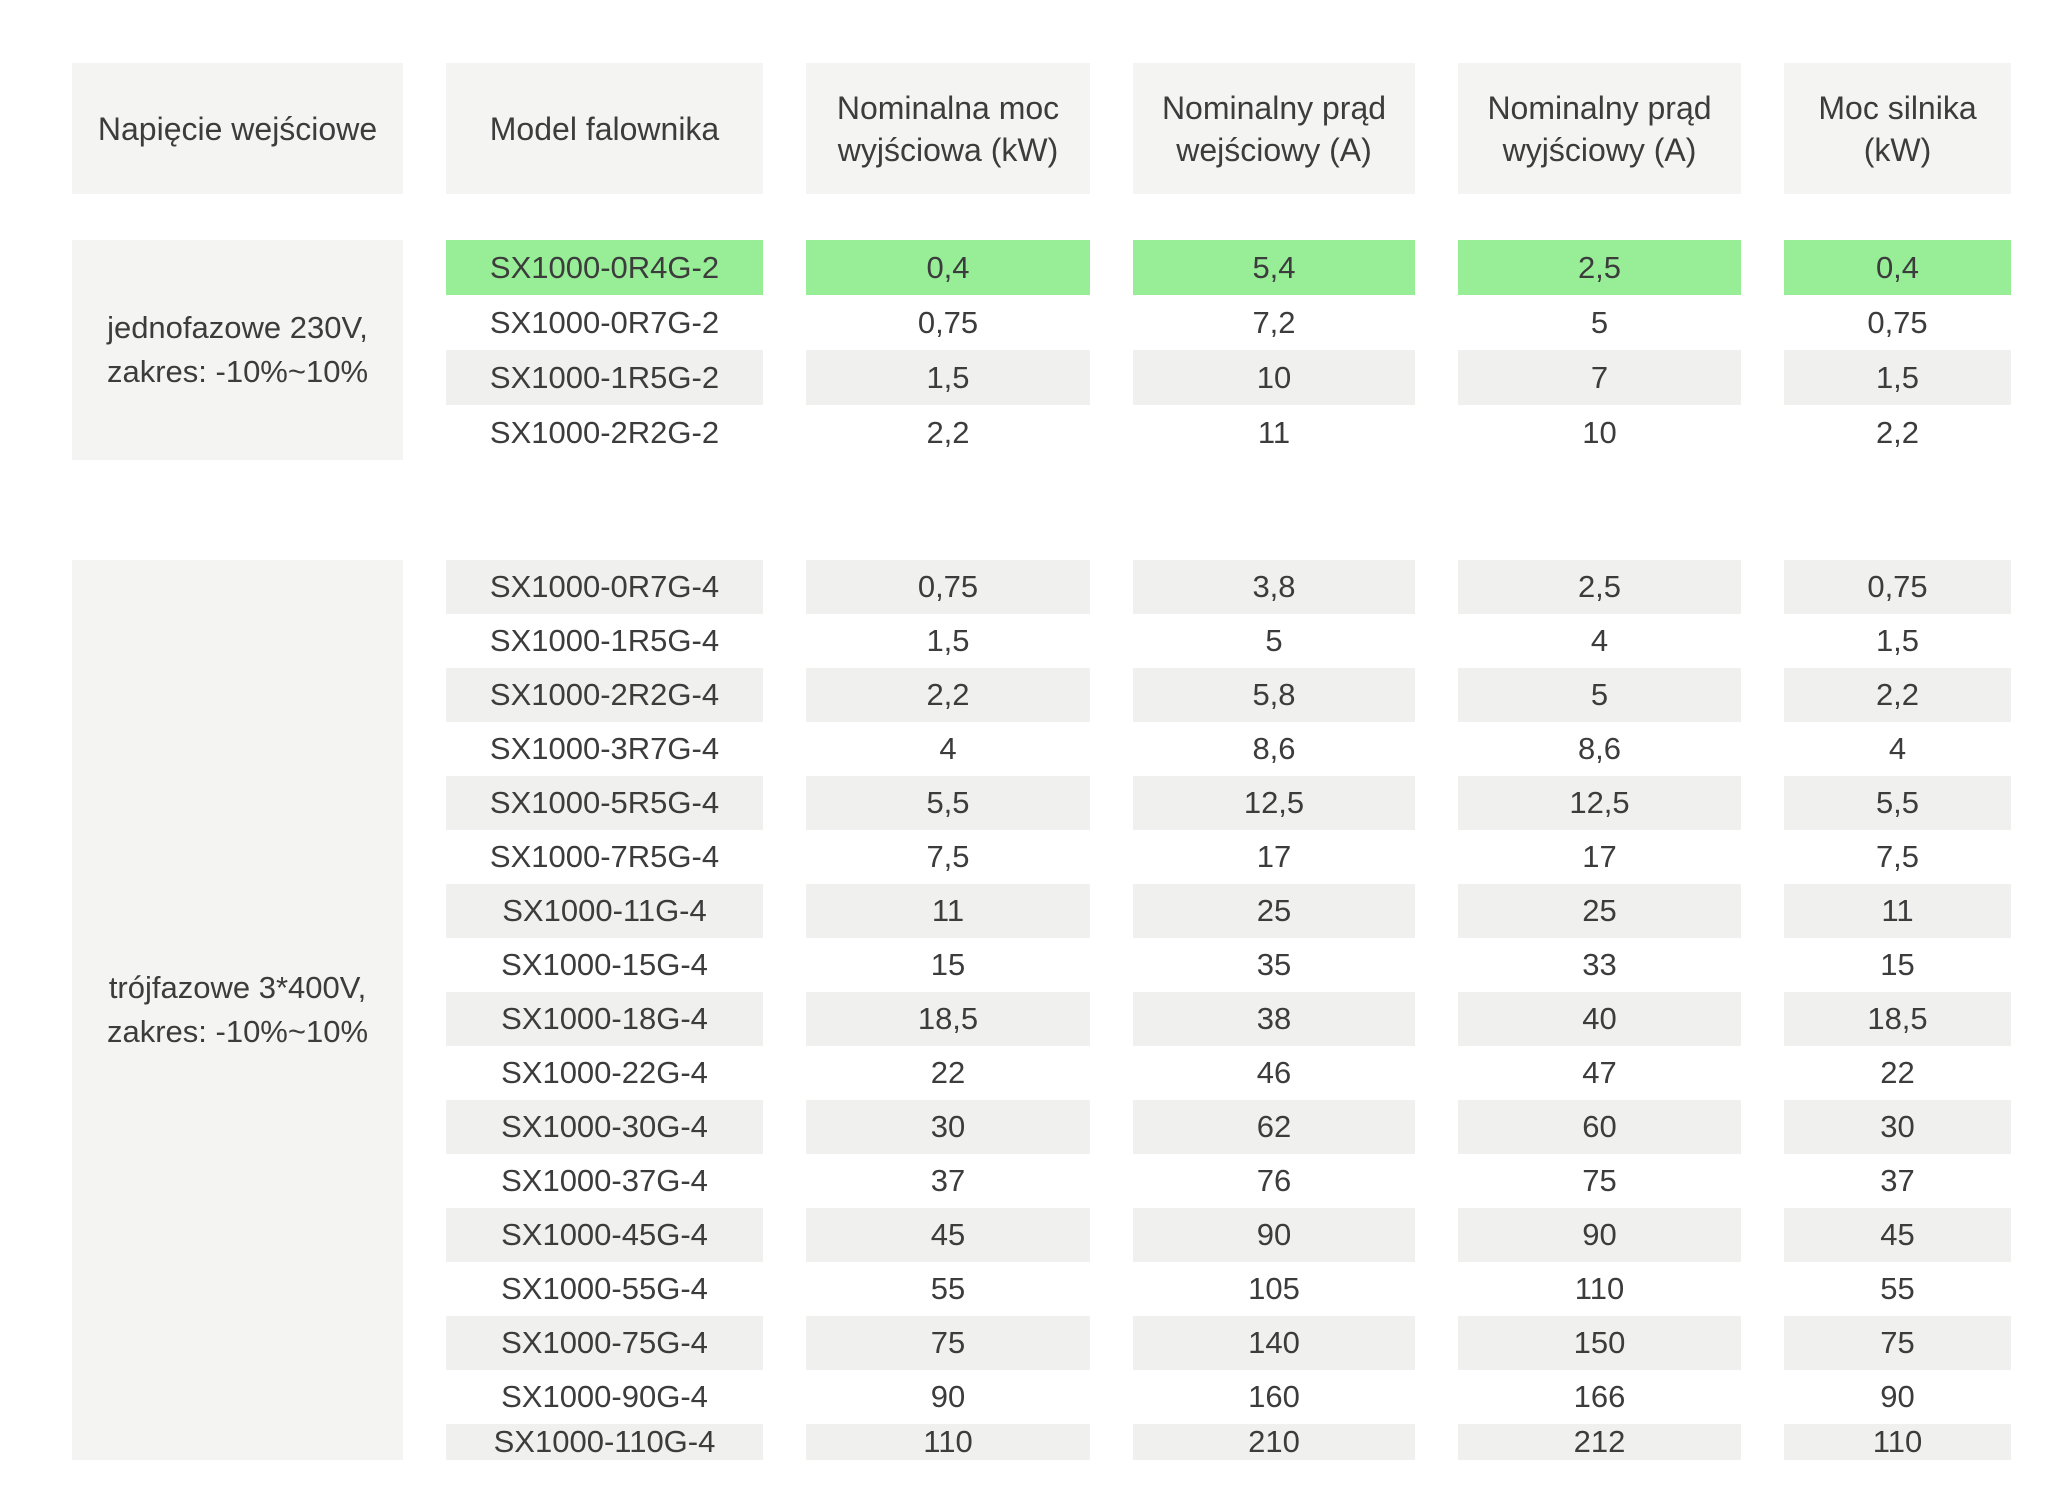 The height and width of the screenshot is (1497, 2065). I want to click on header-input-voltage: Napięcie wejściowe, so click(237, 128).